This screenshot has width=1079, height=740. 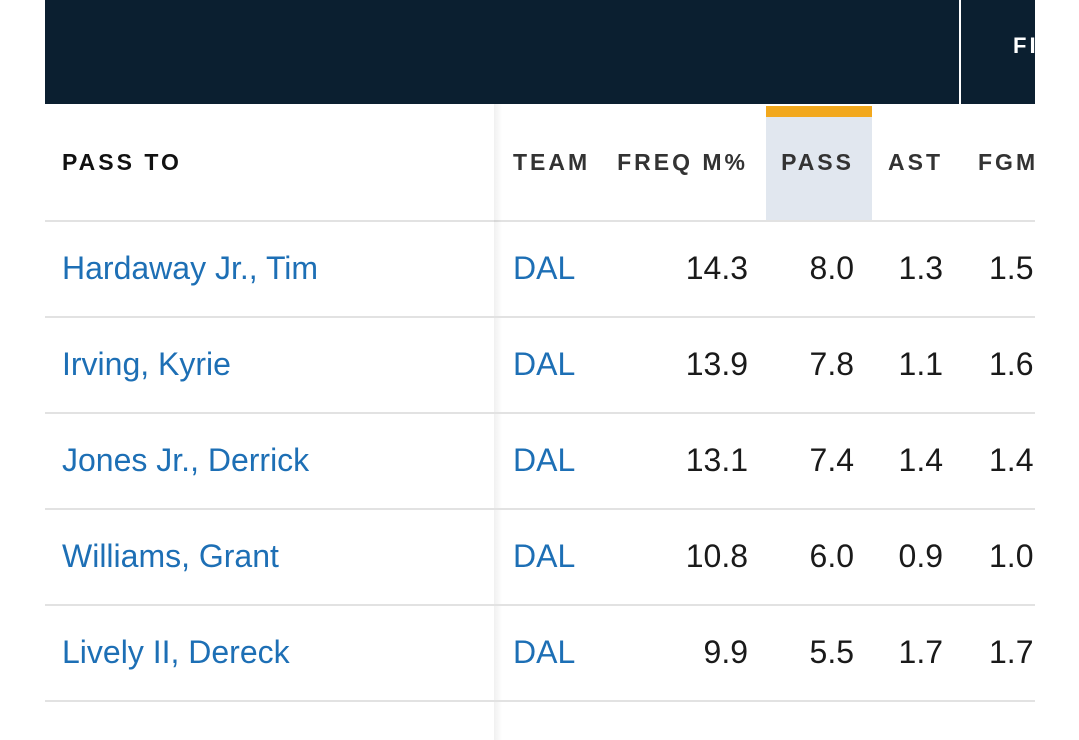 What do you see at coordinates (498, 422) in the screenshot?
I see `frozen-column-shadow` at bounding box center [498, 422].